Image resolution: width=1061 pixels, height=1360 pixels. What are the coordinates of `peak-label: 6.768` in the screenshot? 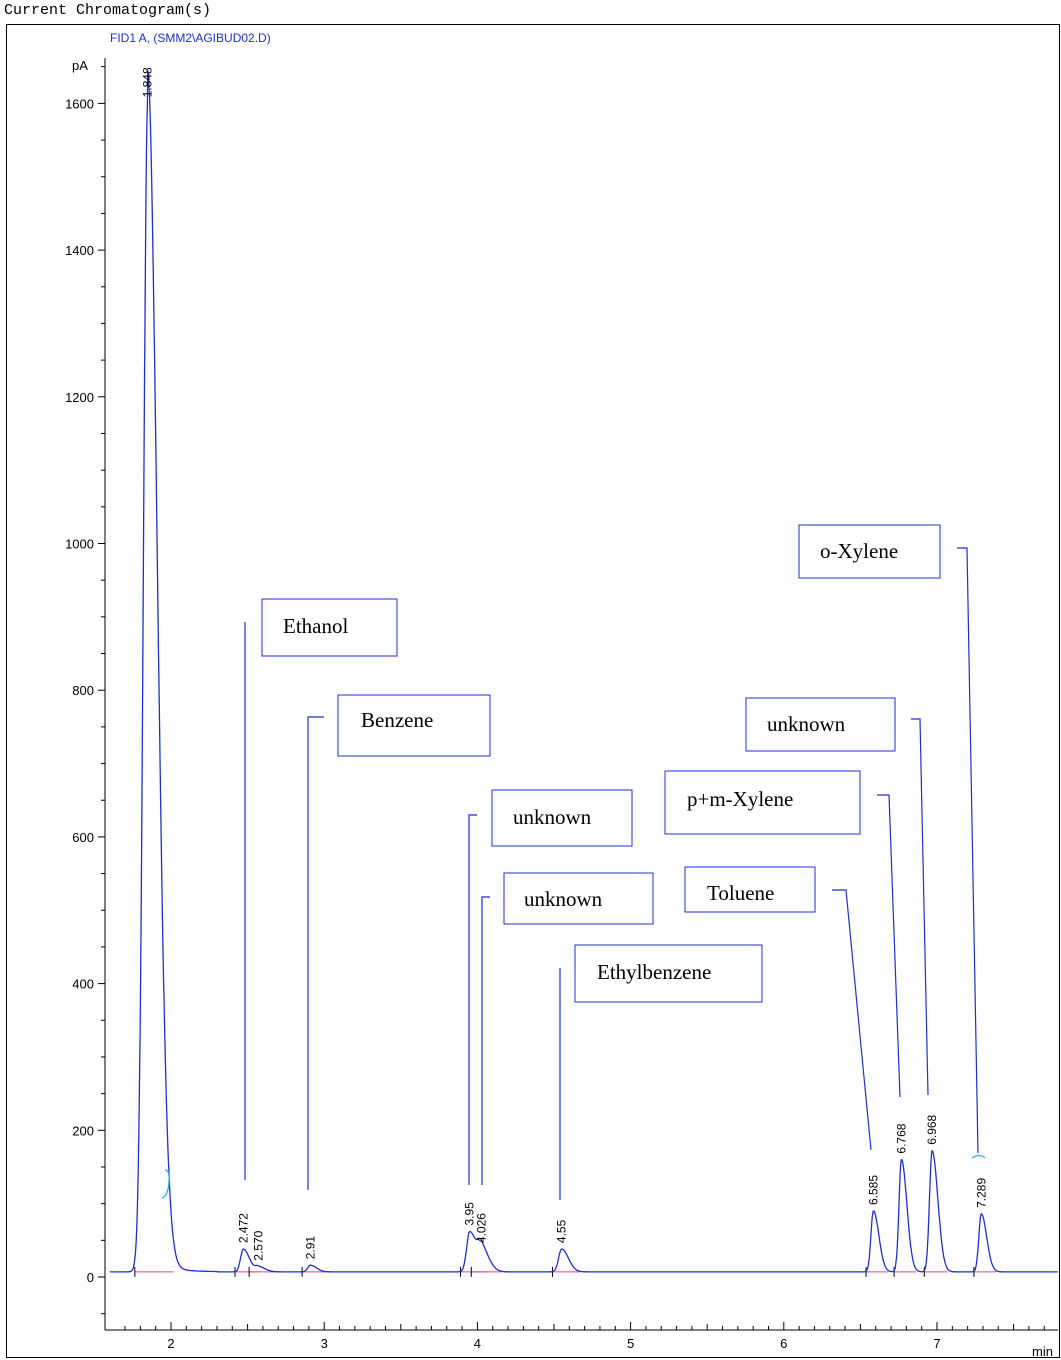 It's located at (902, 1138).